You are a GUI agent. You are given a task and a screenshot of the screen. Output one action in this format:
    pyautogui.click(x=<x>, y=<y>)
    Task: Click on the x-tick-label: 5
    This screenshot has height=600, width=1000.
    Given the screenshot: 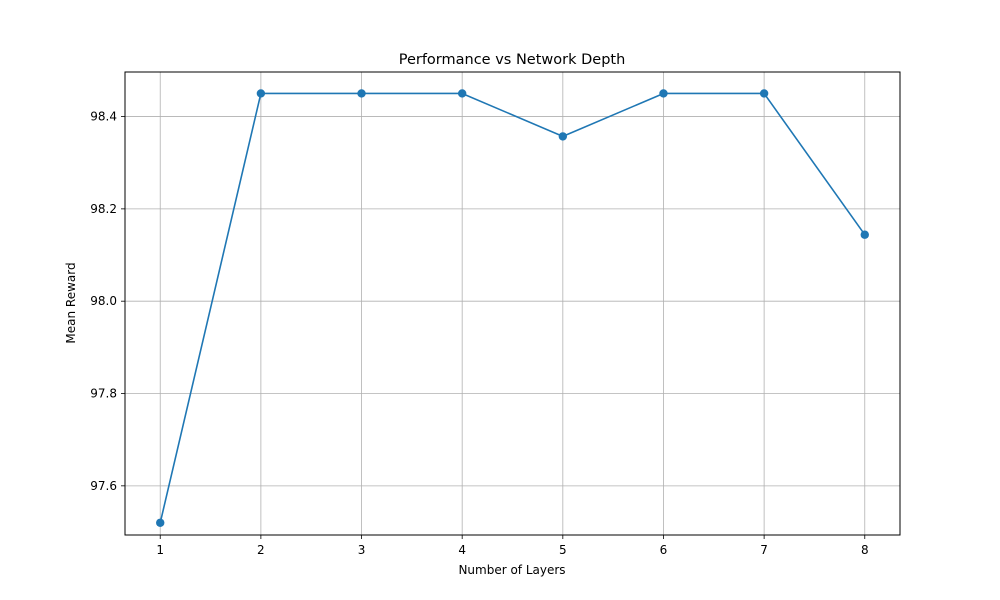 What is the action you would take?
    pyautogui.click(x=563, y=550)
    